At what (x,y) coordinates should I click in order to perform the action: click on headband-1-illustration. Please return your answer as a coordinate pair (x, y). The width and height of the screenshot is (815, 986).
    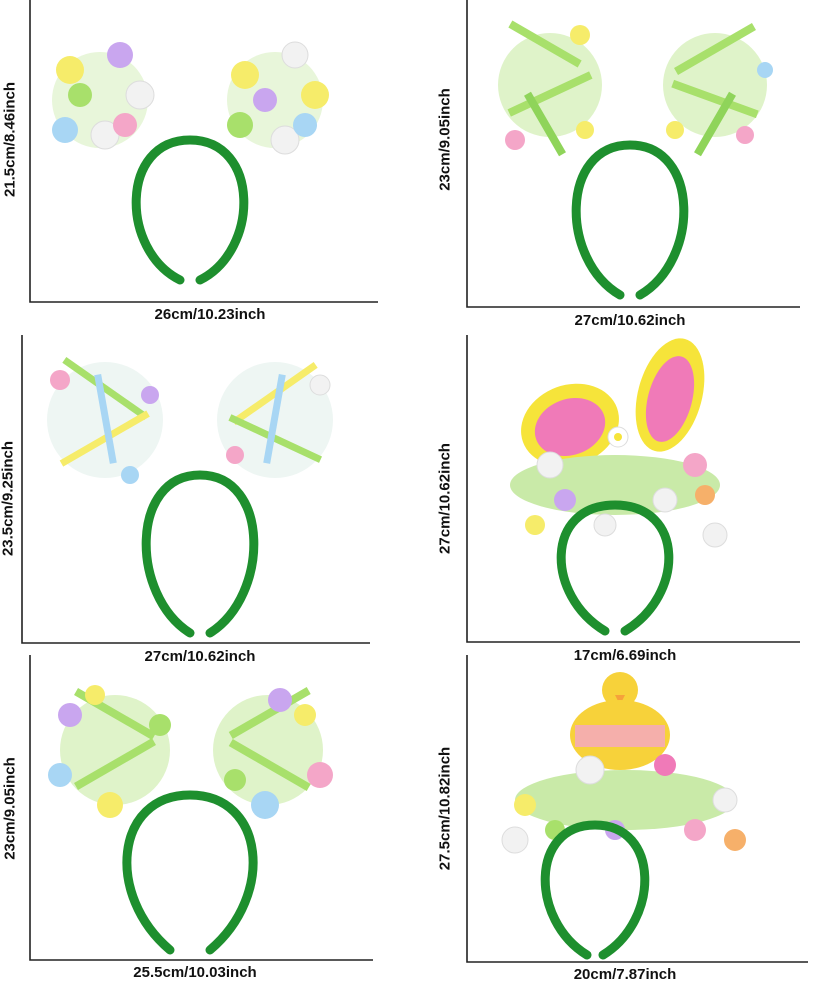
    Looking at the image, I should click on (203, 151).